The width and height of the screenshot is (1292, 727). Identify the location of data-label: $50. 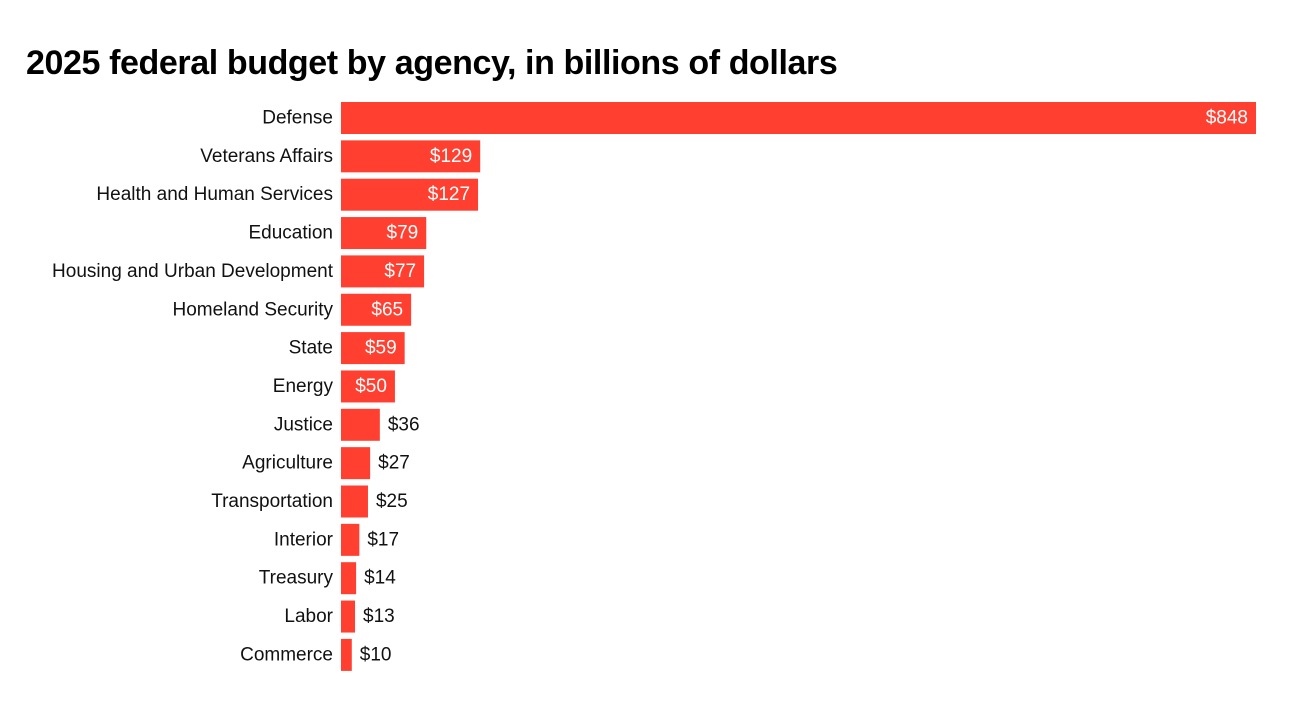
(371, 386).